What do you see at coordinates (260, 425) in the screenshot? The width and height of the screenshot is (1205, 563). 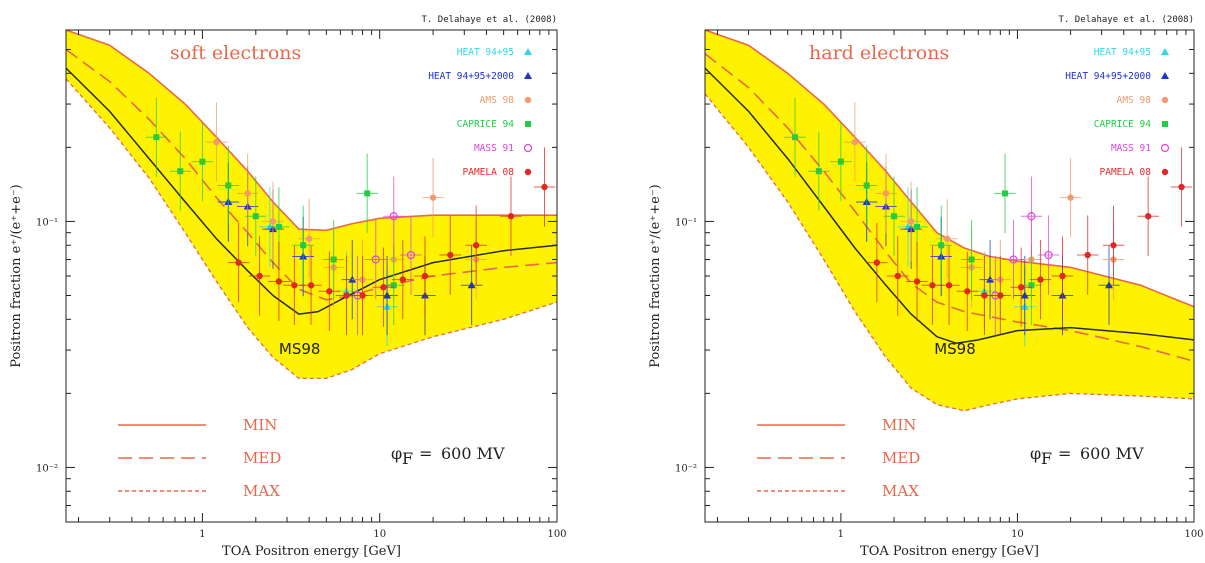 I see `line-legend-label: MIN` at bounding box center [260, 425].